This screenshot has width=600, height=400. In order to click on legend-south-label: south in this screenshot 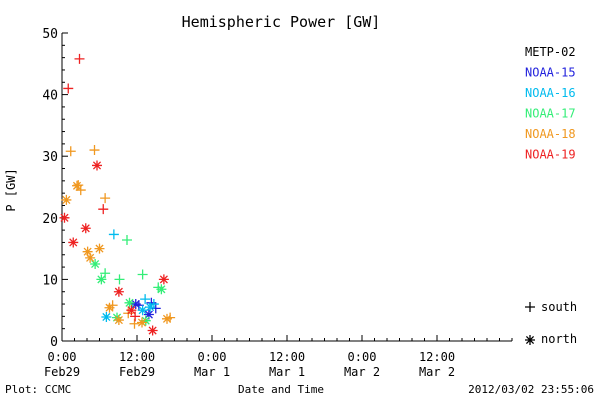, I will do `click(559, 307)`.